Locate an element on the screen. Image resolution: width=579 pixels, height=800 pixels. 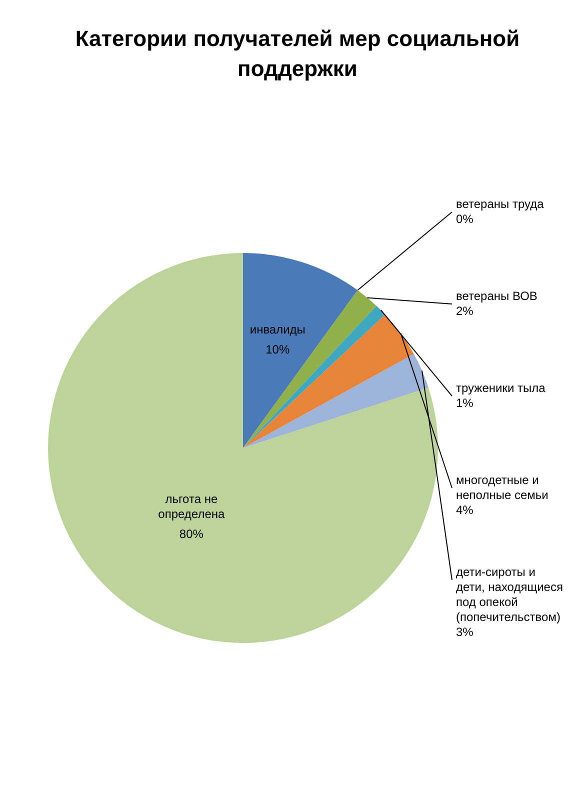
text: 0% is located at coordinates (465, 219).